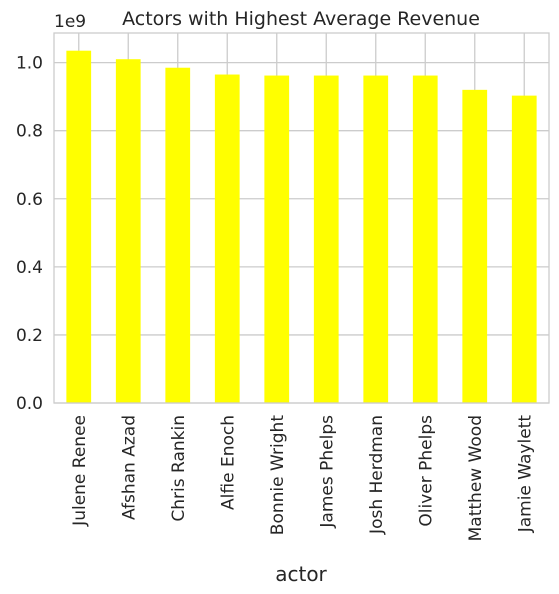  I want to click on y-tick-label: 0.0, so click(29, 404).